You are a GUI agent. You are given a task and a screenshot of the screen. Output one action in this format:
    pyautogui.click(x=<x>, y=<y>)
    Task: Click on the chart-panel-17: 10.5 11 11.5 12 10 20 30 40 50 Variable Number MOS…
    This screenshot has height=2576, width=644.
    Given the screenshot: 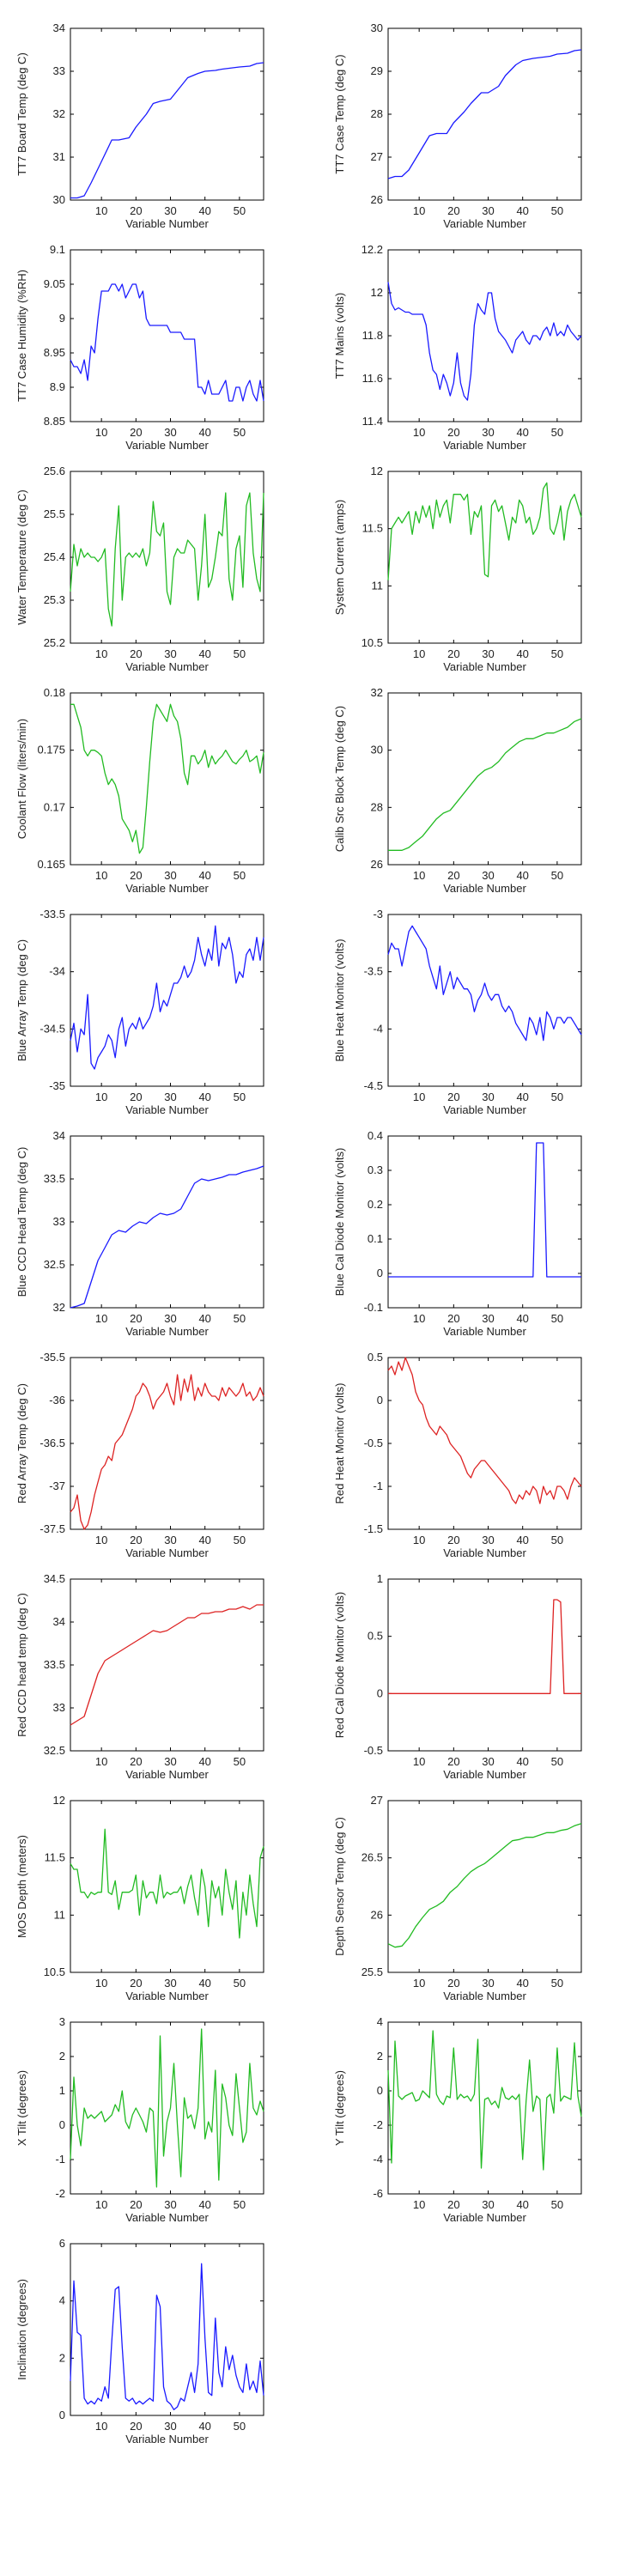 What is the action you would take?
    pyautogui.click(x=139, y=1898)
    